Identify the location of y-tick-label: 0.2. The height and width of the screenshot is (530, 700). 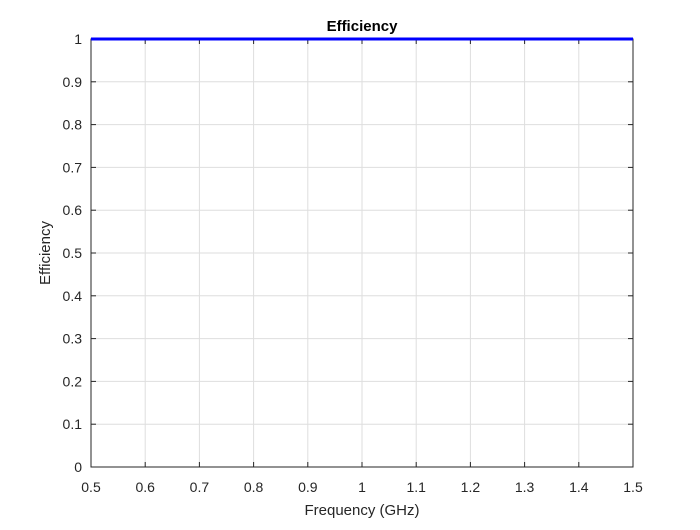
(73, 381).